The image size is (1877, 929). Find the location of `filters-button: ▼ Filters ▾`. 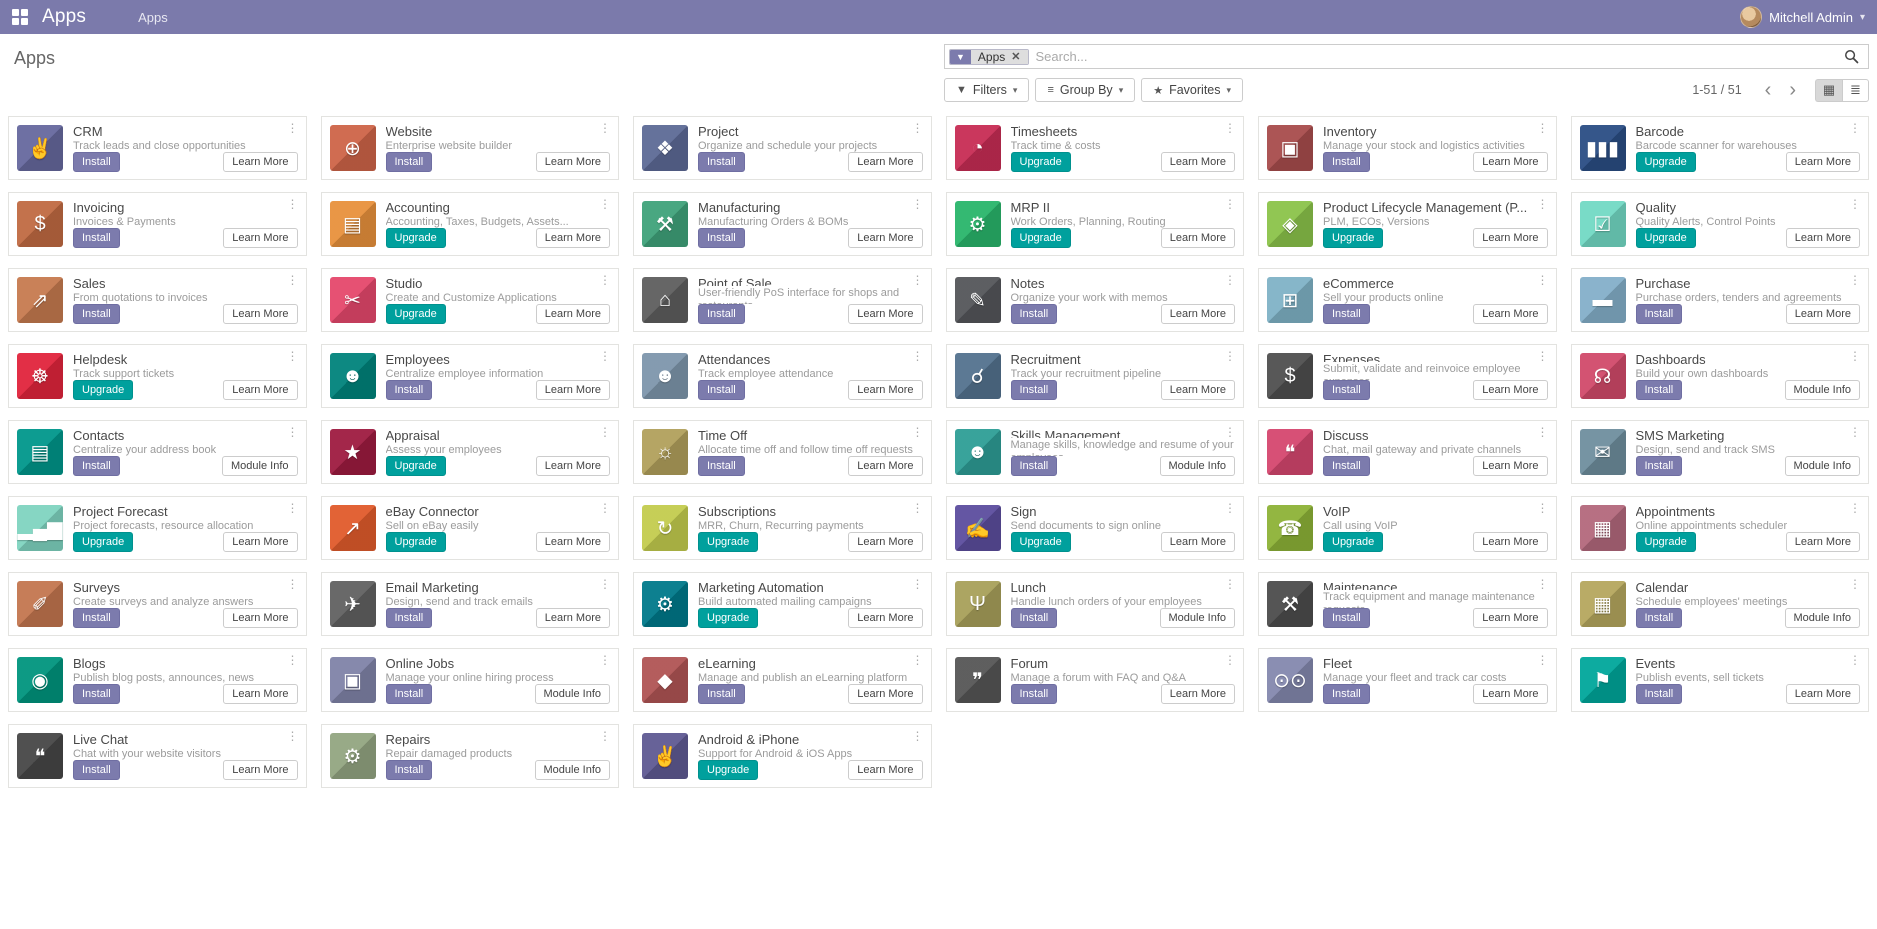

filters-button: ▼ Filters ▾ is located at coordinates (987, 90).